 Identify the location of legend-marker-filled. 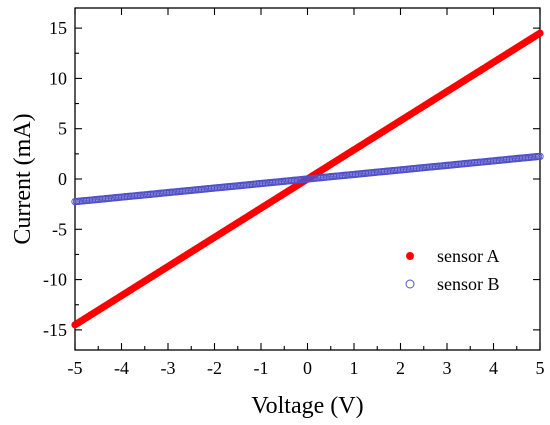
(410, 256).